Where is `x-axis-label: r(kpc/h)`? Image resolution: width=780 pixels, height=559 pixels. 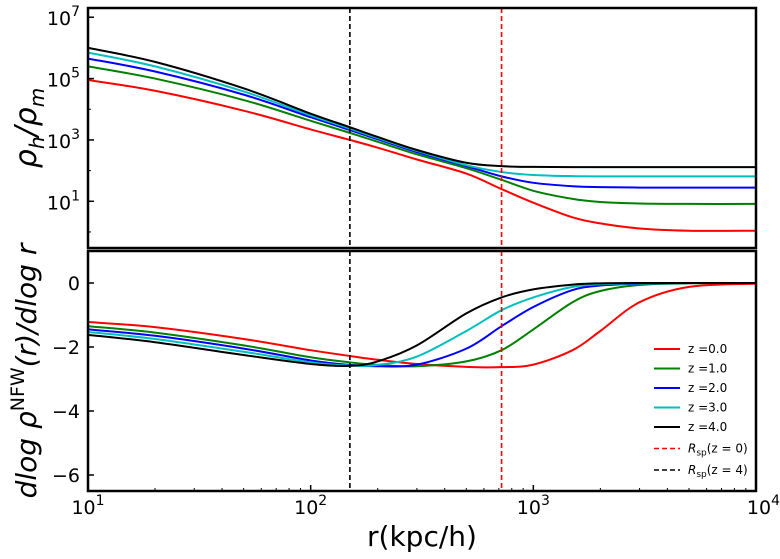
x-axis-label: r(kpc/h) is located at coordinates (422, 536).